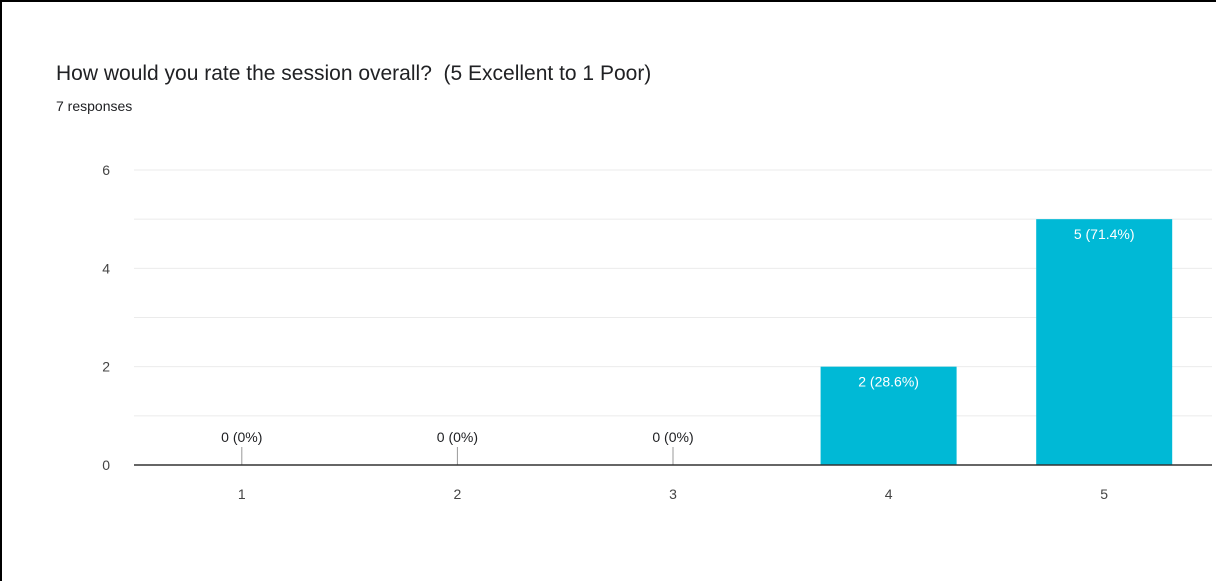  I want to click on data-label: 2 (28.6%), so click(888, 382).